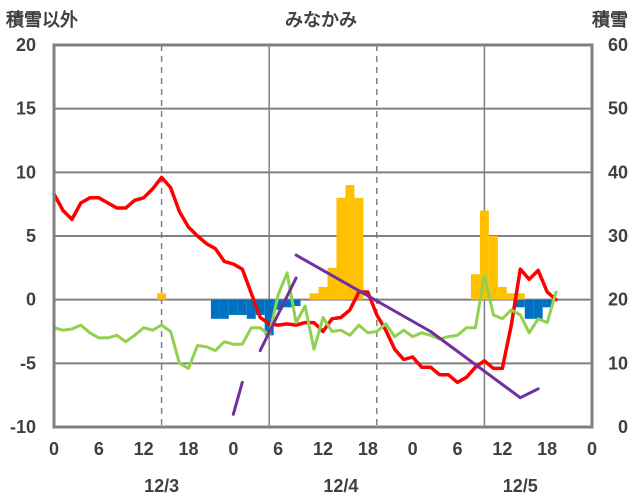 Image resolution: width=636 pixels, height=501 pixels. Describe the element at coordinates (161, 486) in the screenshot. I see `date-label: 12/3` at that location.